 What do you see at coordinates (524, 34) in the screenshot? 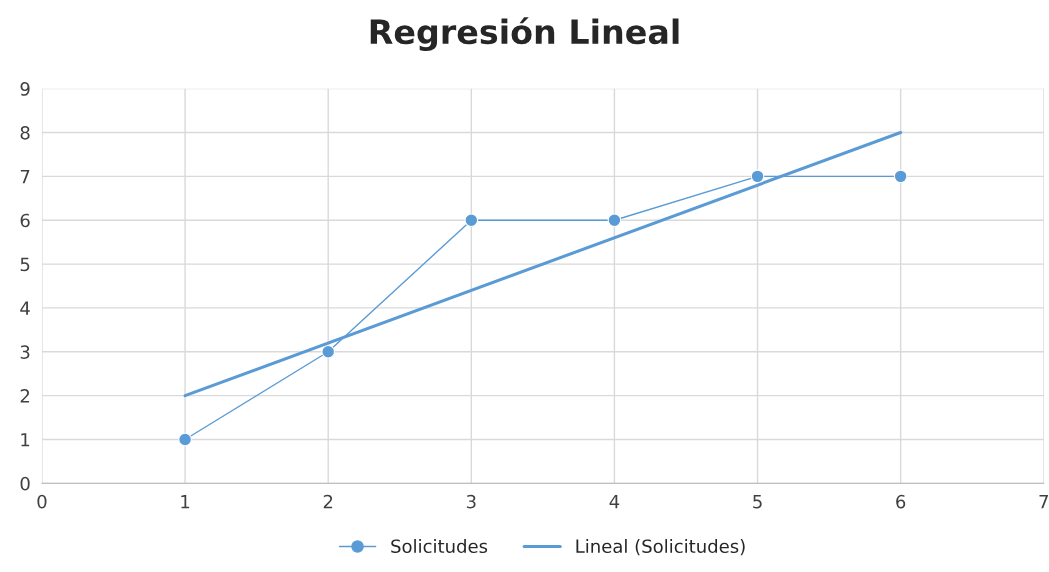
I see `chart-title: Regresión Lineal` at bounding box center [524, 34].